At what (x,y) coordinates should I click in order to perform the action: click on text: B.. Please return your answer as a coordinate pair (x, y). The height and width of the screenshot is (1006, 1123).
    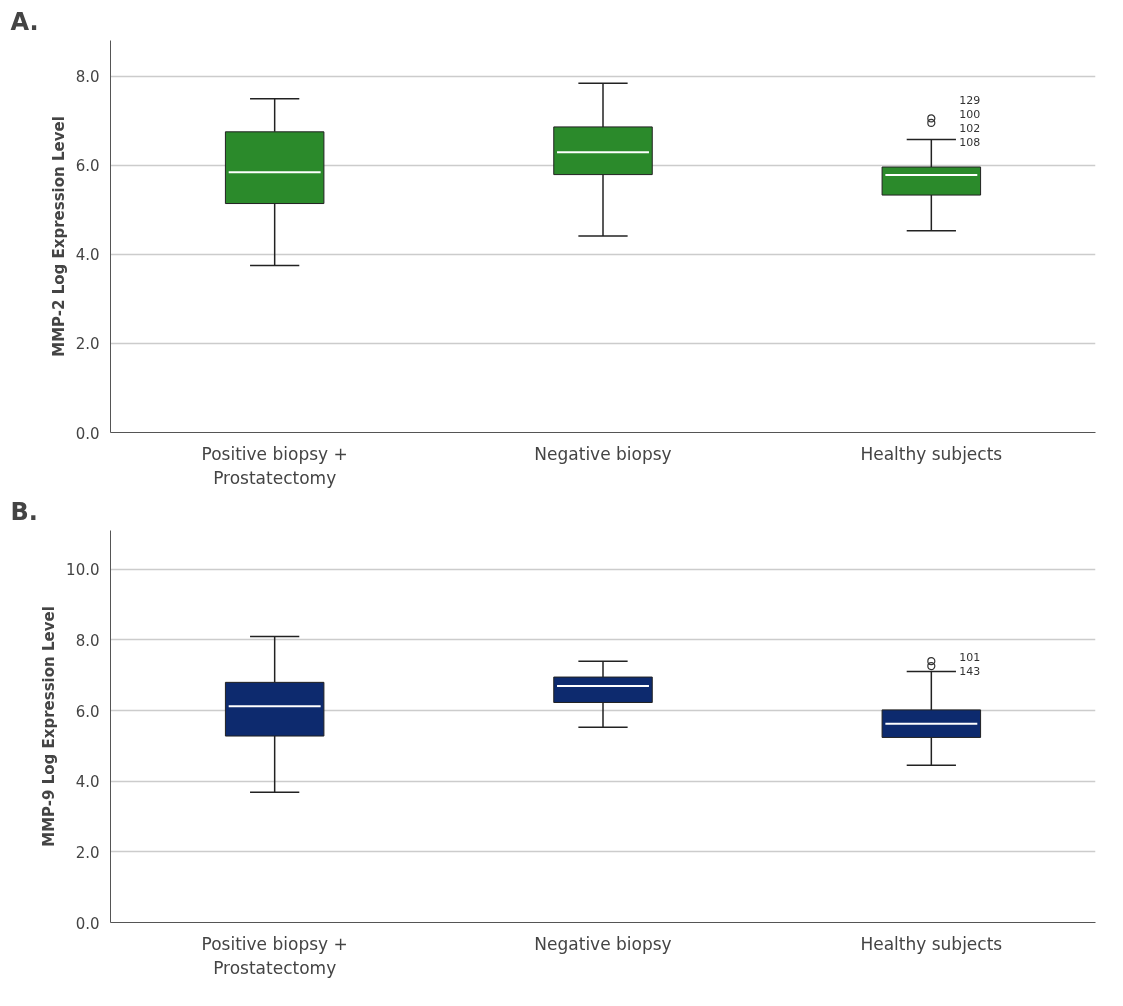
    Looking at the image, I should click on (24, 511).